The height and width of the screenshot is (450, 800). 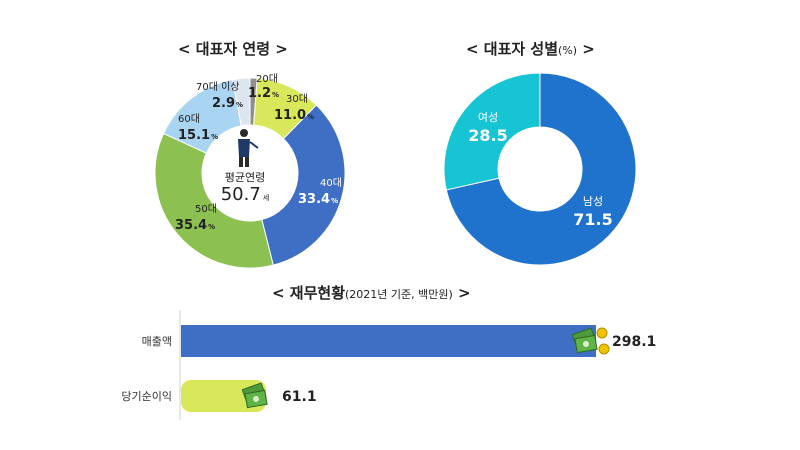 I want to click on finance-value-1: 61.1, so click(x=299, y=397).